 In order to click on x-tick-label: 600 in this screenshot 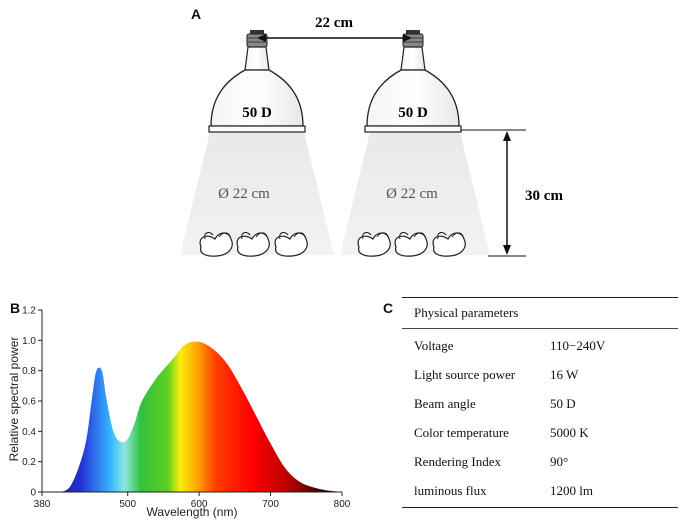, I will do `click(199, 504)`.